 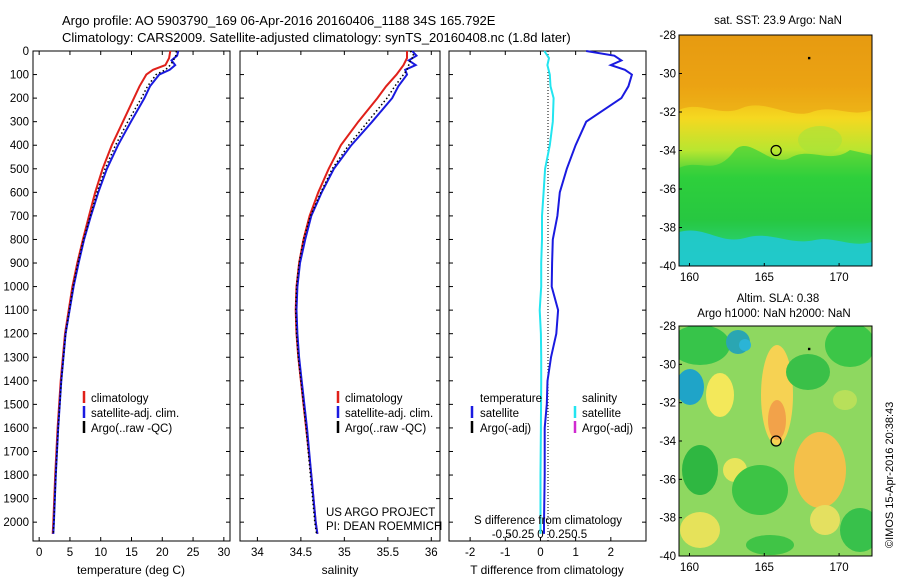 What do you see at coordinates (162, 553) in the screenshot?
I see `x-tick-label: 20` at bounding box center [162, 553].